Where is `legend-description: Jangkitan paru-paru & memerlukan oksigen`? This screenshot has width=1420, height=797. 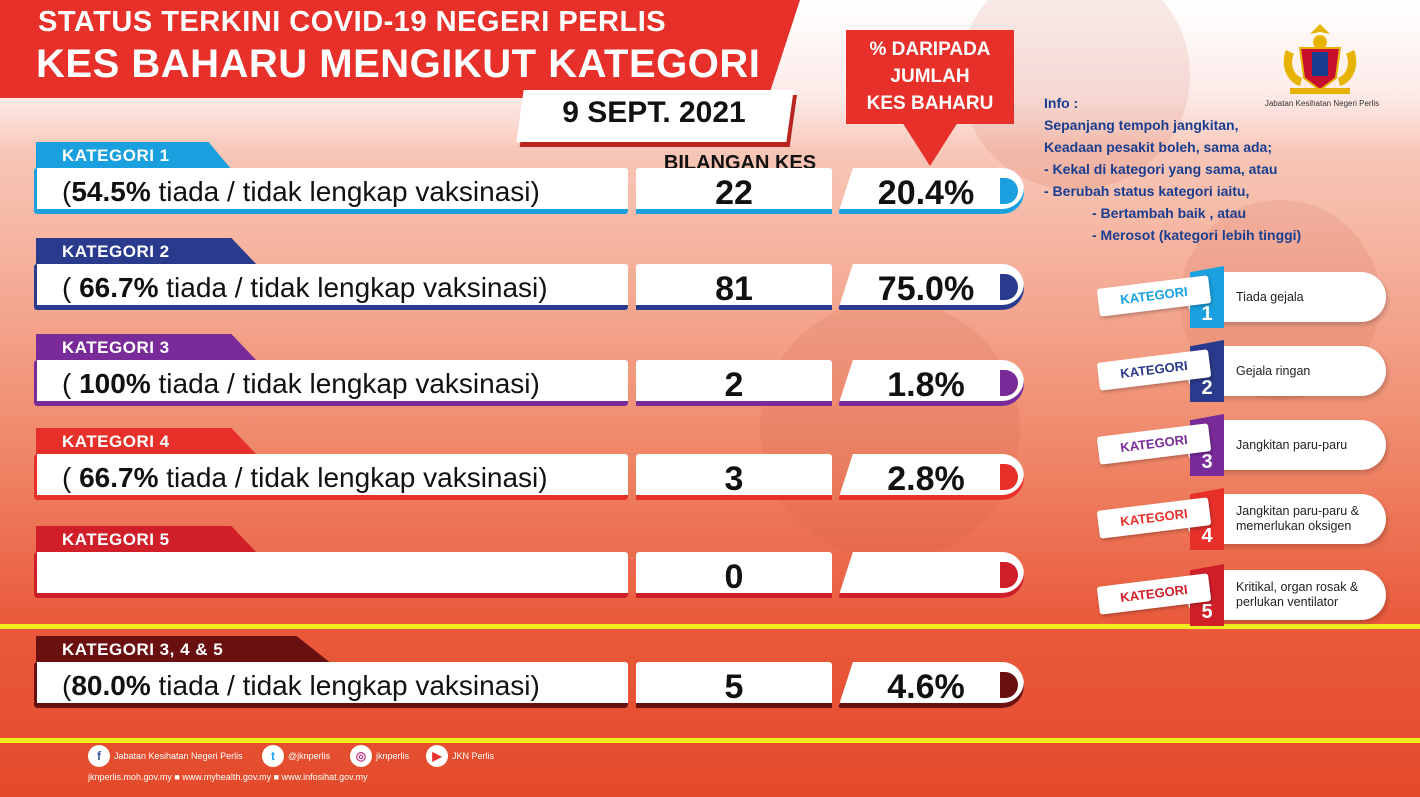
legend-description: Jangkitan paru-paru & memerlukan oksigen is located at coordinates (1297, 518).